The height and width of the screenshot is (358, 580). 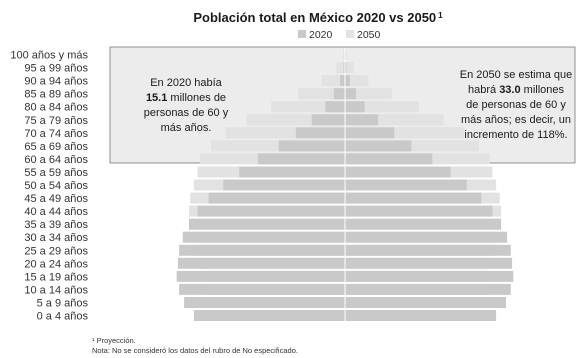 I want to click on annotation-2020-bold: 15.1, so click(x=156, y=98).